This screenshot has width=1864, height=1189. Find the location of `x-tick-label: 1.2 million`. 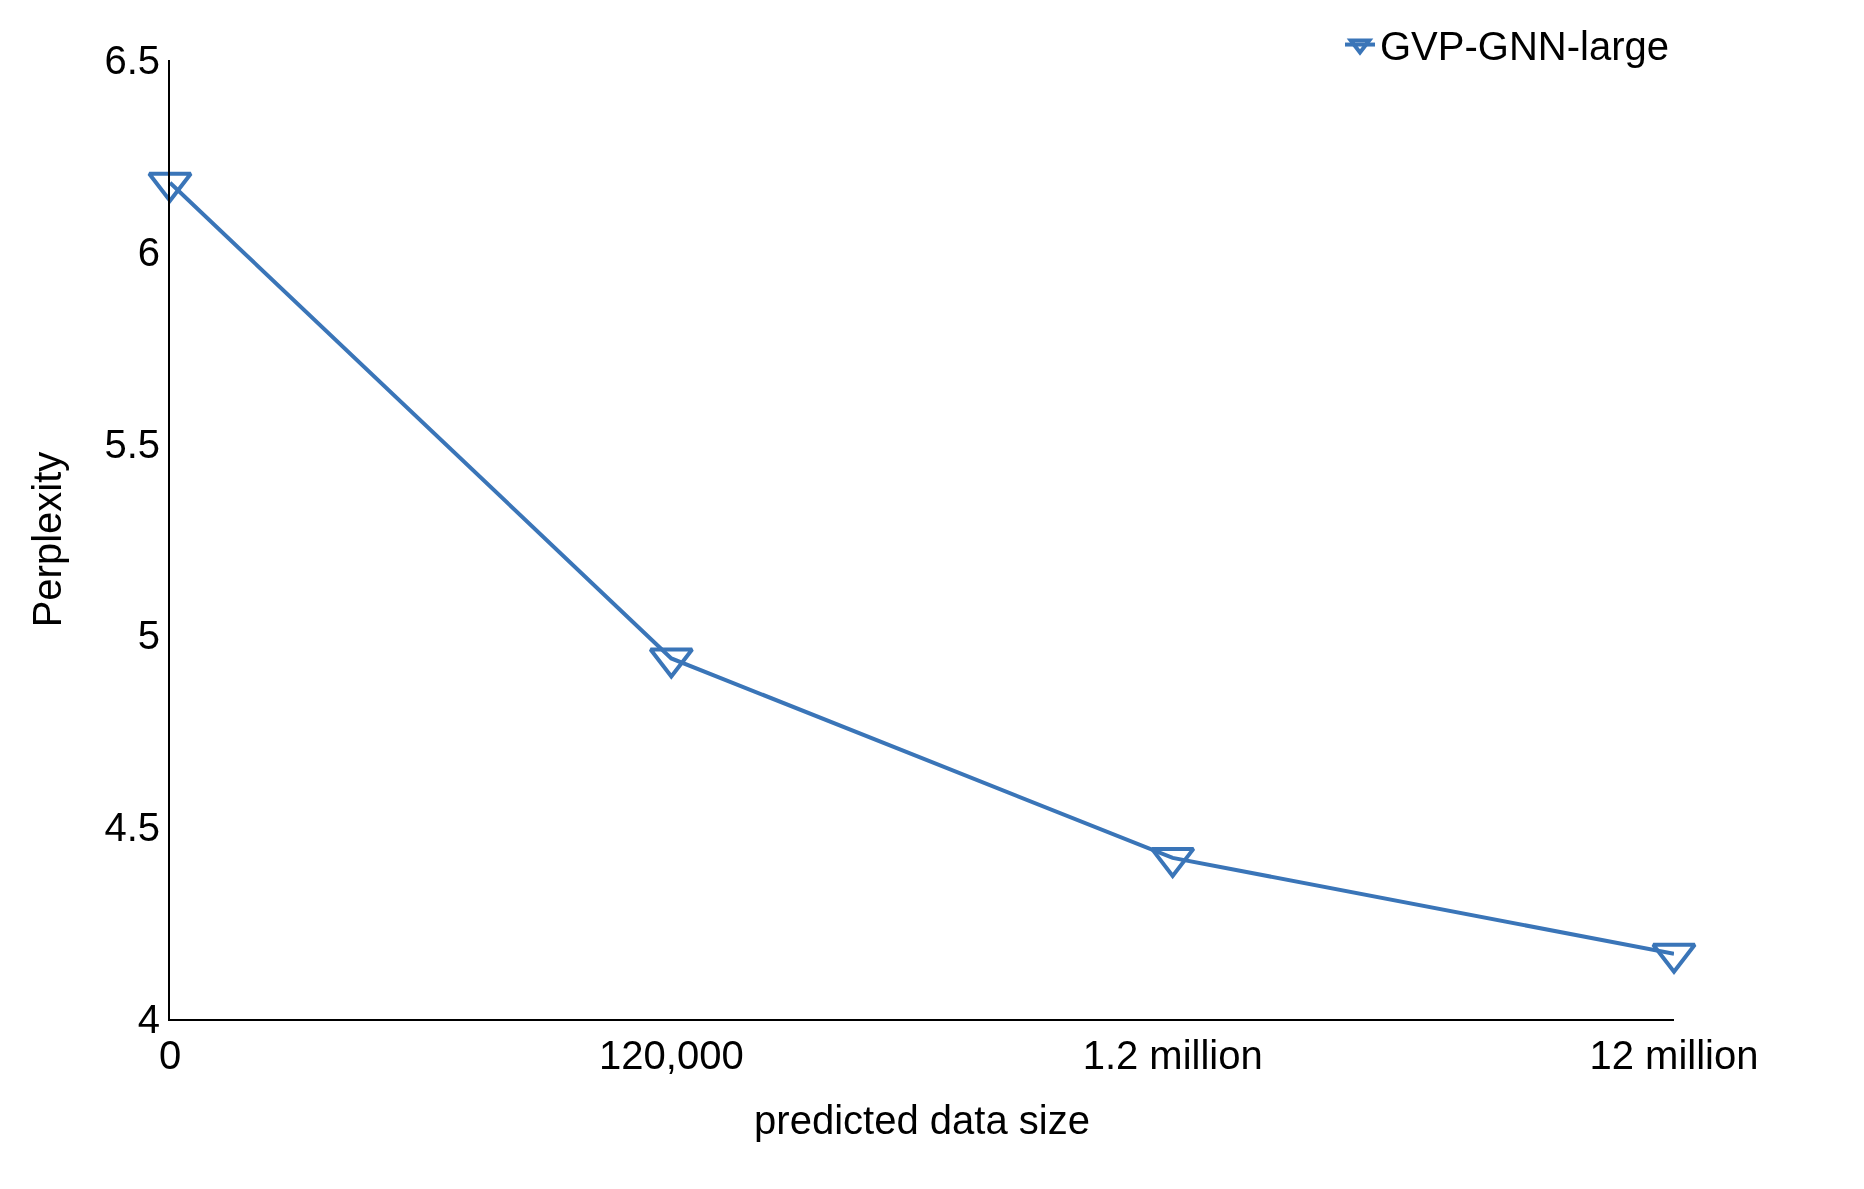

x-tick-label: 1.2 million is located at coordinates (1172, 1055).